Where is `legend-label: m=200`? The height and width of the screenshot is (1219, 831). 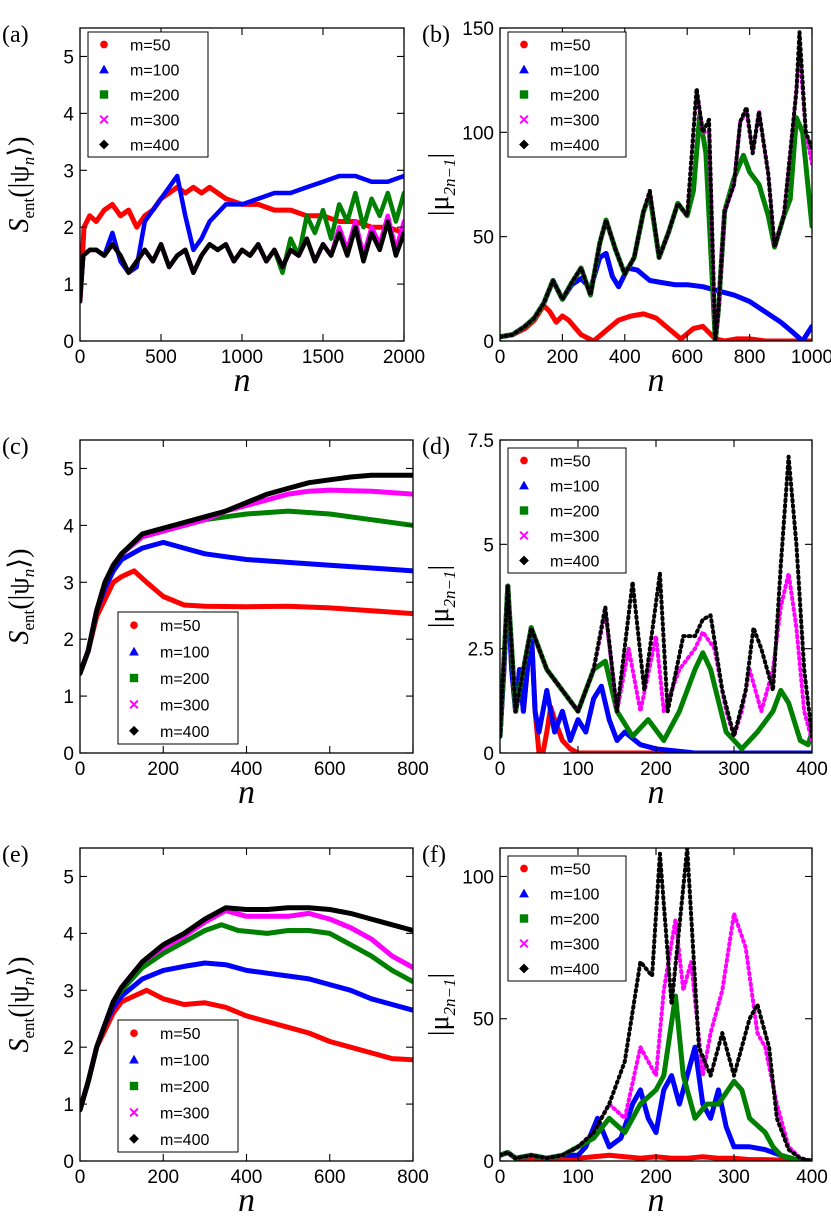 legend-label: m=200 is located at coordinates (574, 96).